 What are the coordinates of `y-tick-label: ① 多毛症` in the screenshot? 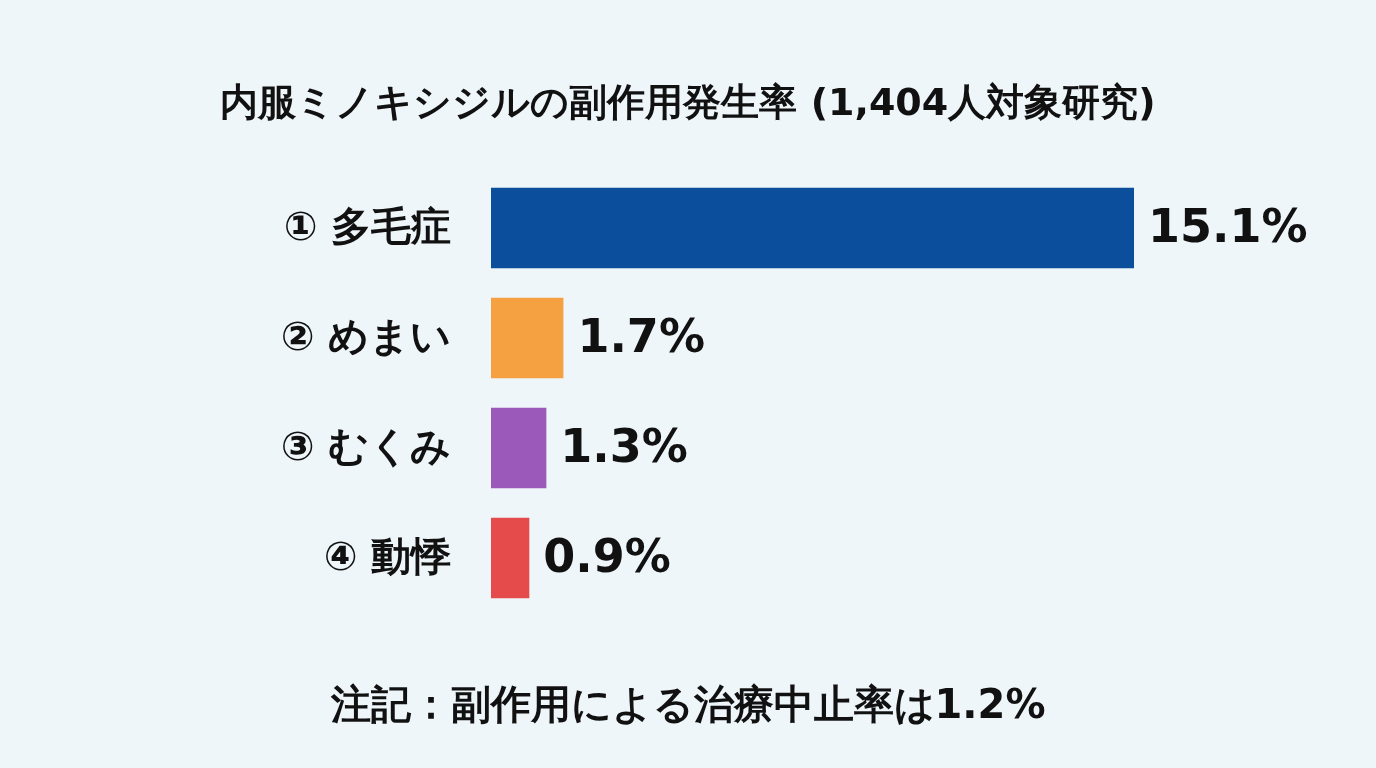 It's located at (367, 226).